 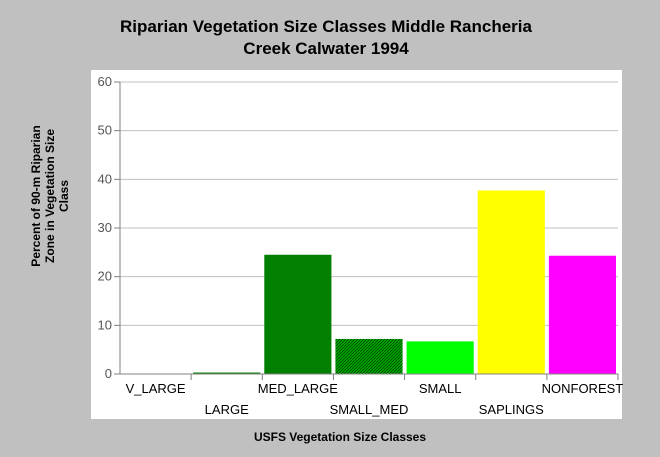 I want to click on y-tick-label: 0, so click(x=108, y=373).